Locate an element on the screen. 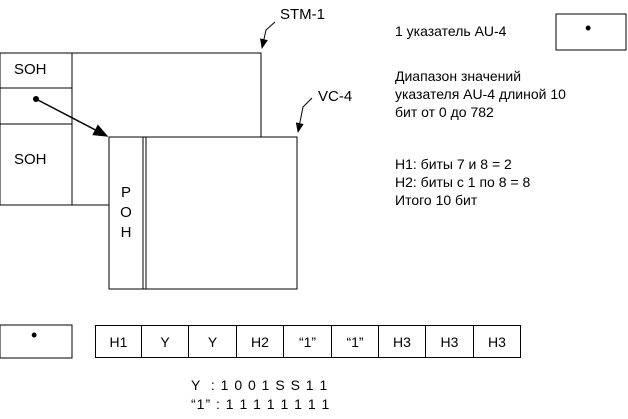 This screenshot has width=628, height=419. vc4-label: VC-4 is located at coordinates (335, 96).